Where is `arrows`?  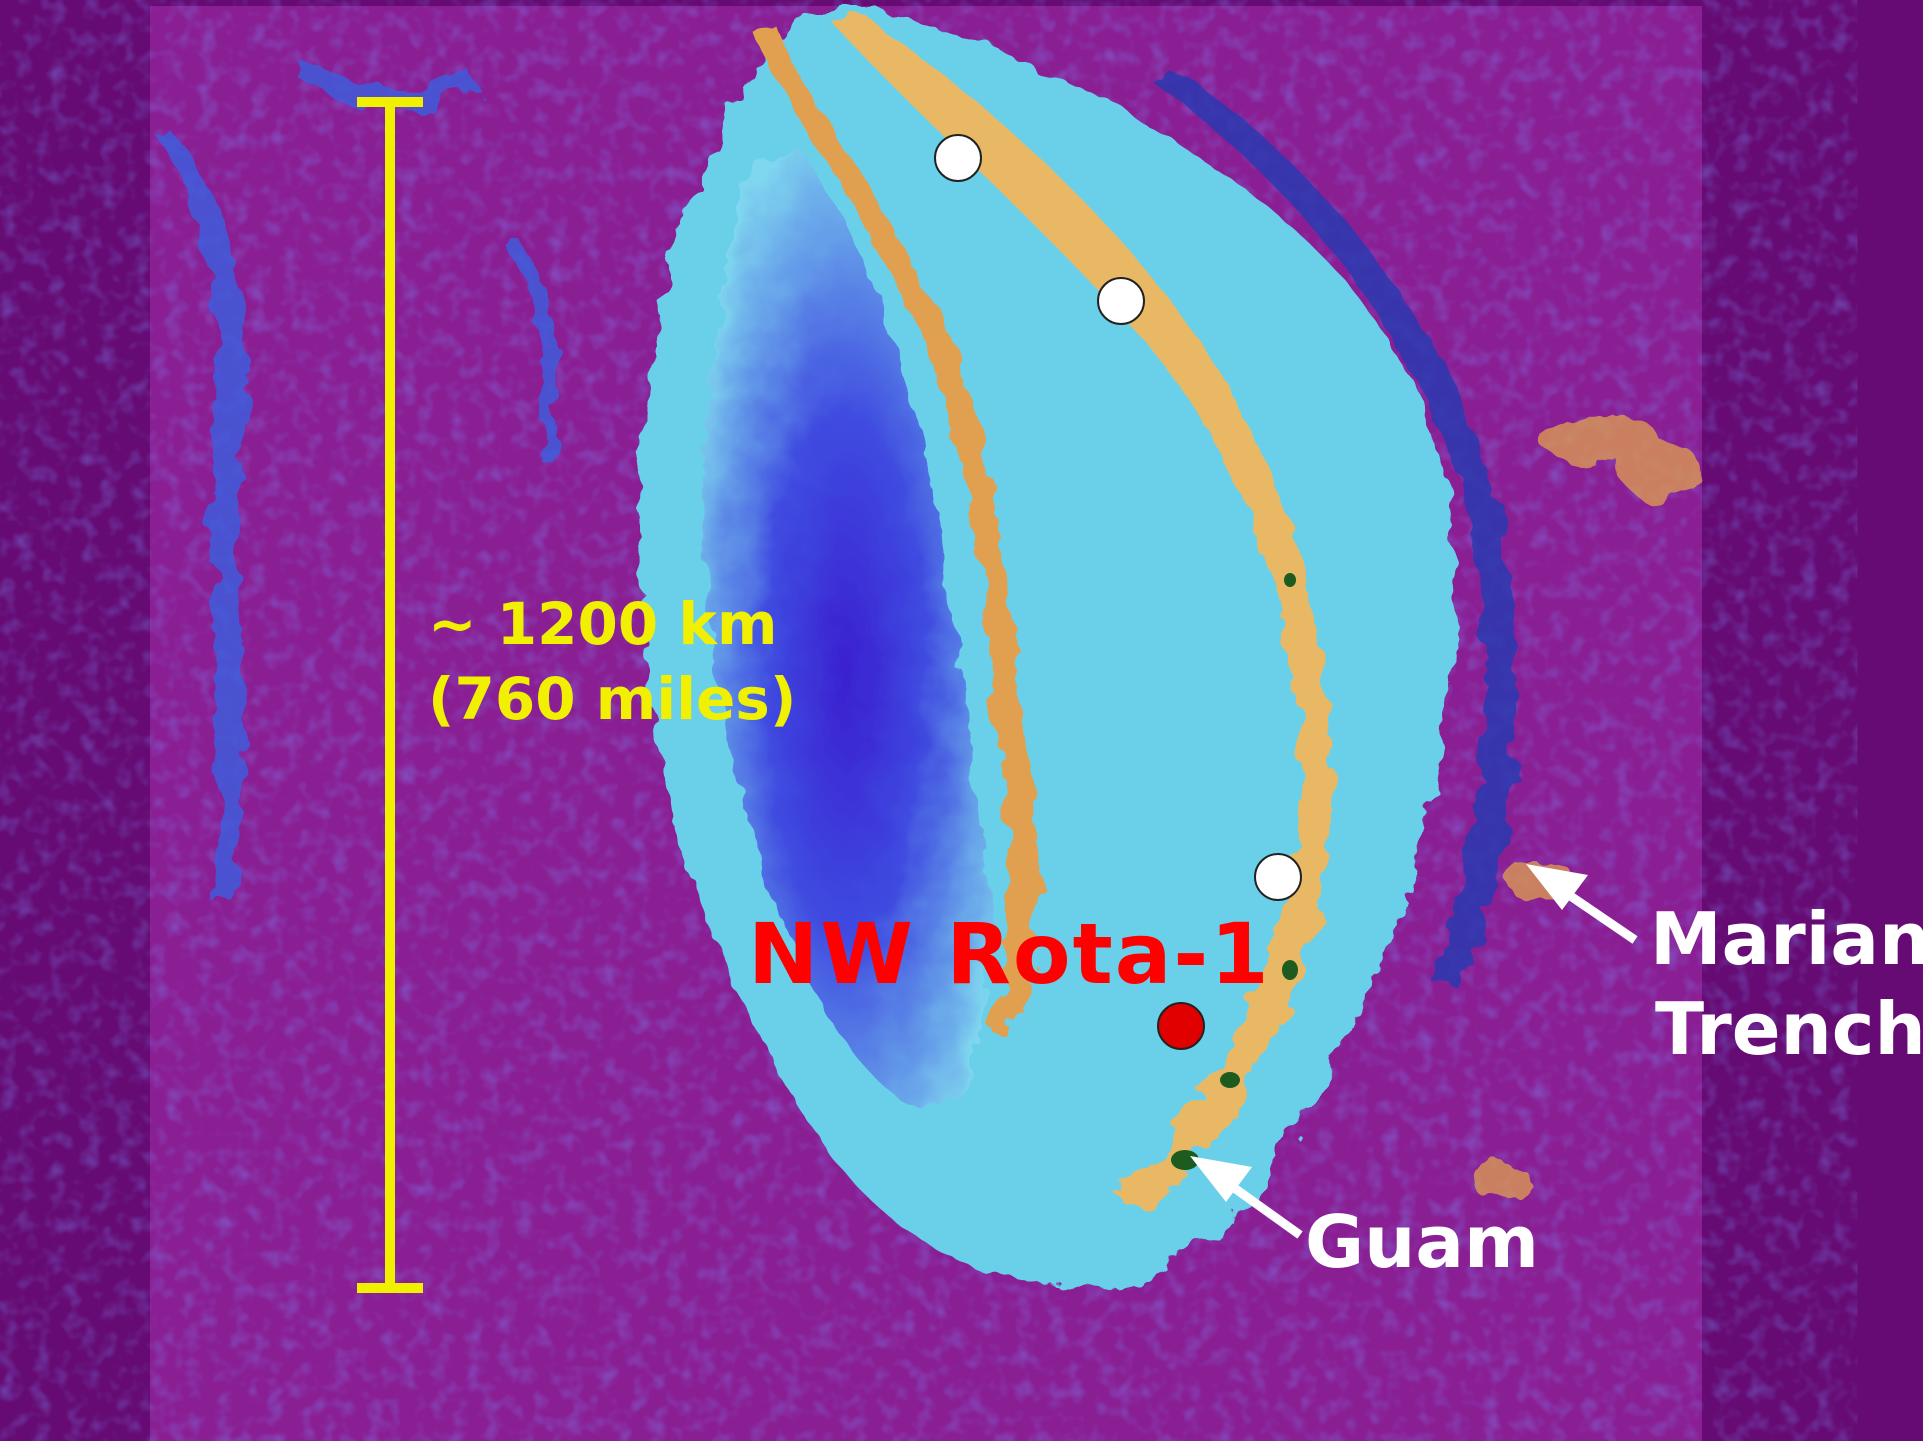
arrows is located at coordinates (1414, 1051).